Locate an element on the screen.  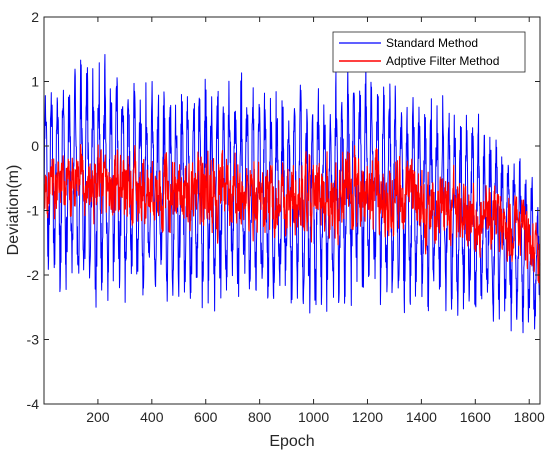
legend-label-adaptive: Adptive Filter Method is located at coordinates (442, 61).